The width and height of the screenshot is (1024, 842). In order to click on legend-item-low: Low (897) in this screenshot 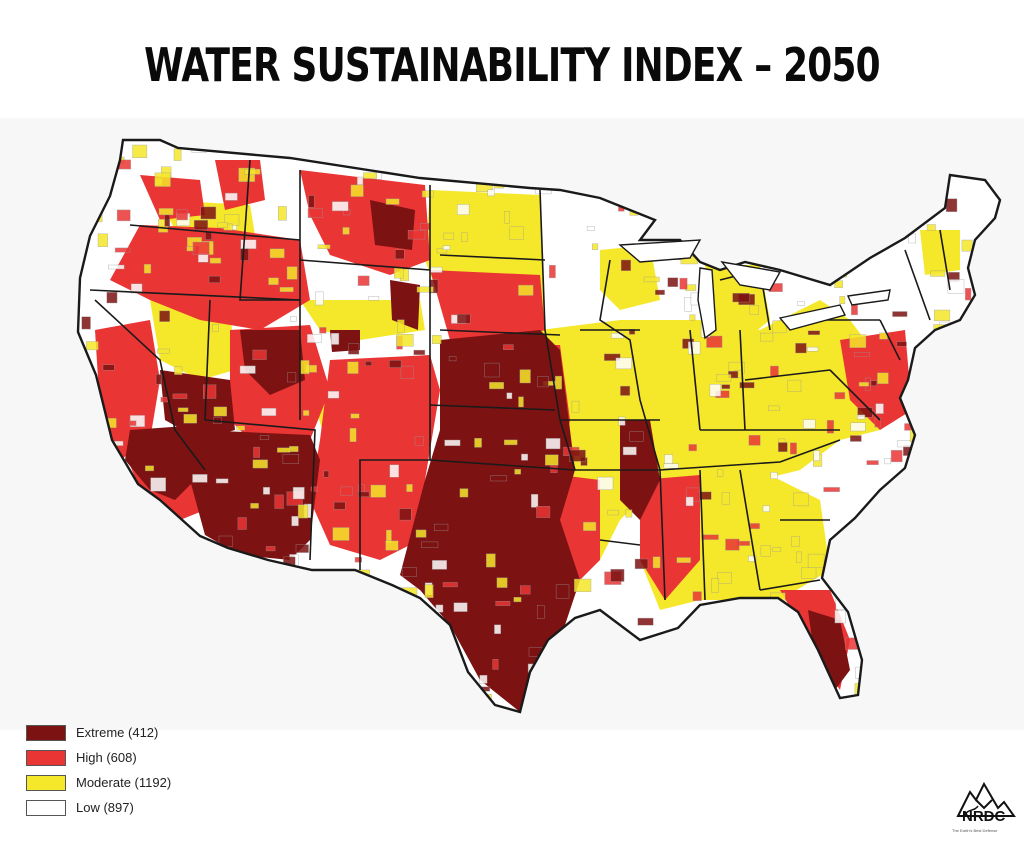, I will do `click(98, 807)`.